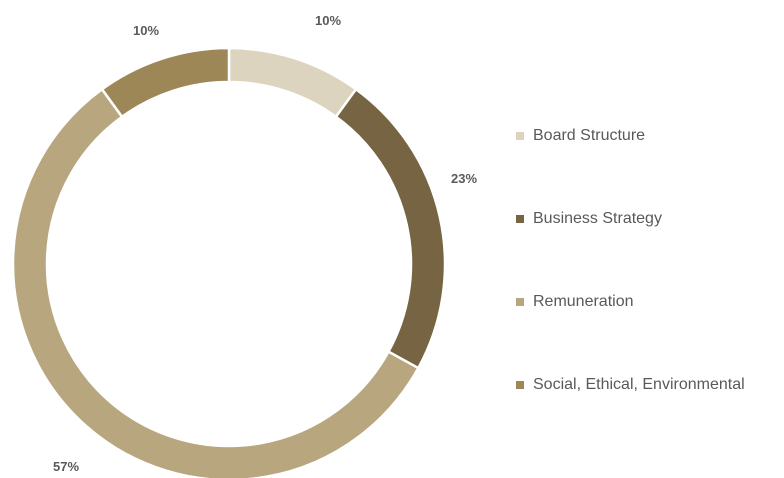 The height and width of the screenshot is (478, 784). What do you see at coordinates (583, 301) in the screenshot?
I see `legend-label: Remuneration` at bounding box center [583, 301].